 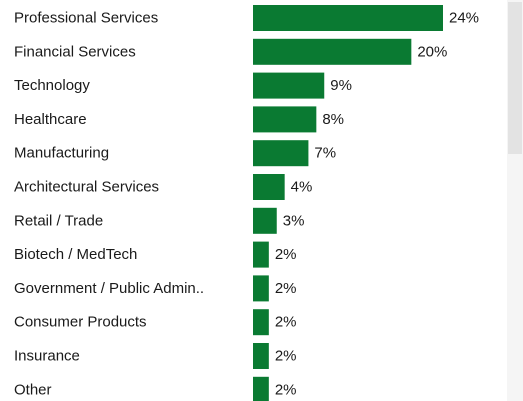 What do you see at coordinates (86, 18) in the screenshot?
I see `category-label-professional-services: Professional Services` at bounding box center [86, 18].